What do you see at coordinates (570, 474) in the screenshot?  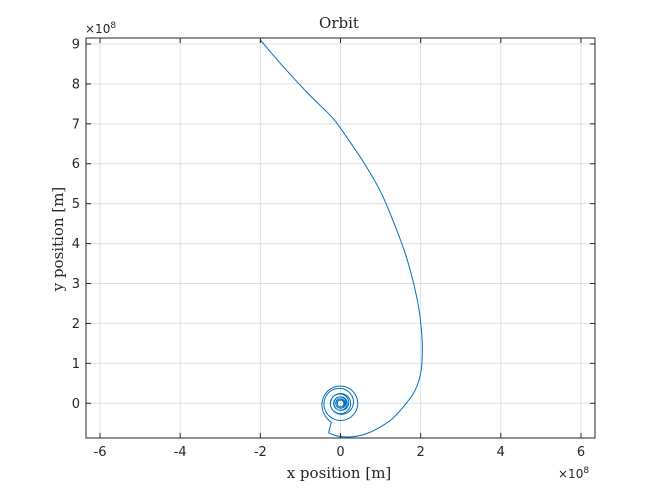 I see `x-multiplier-base: ×10` at bounding box center [570, 474].